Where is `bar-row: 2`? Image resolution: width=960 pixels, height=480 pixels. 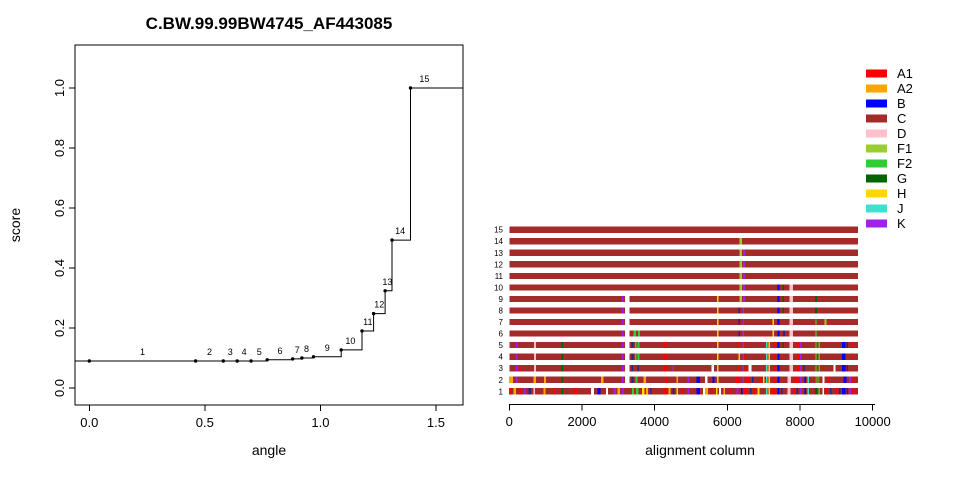 bar-row: 2 is located at coordinates (678, 380).